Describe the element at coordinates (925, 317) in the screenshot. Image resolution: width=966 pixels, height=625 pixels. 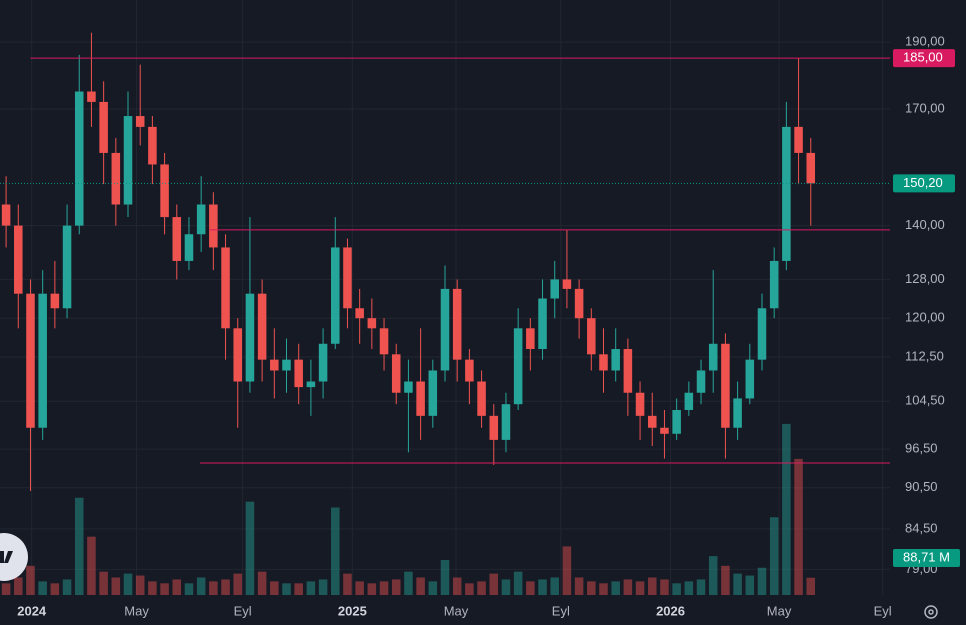
I see `y-tick-label: 120,00` at that location.